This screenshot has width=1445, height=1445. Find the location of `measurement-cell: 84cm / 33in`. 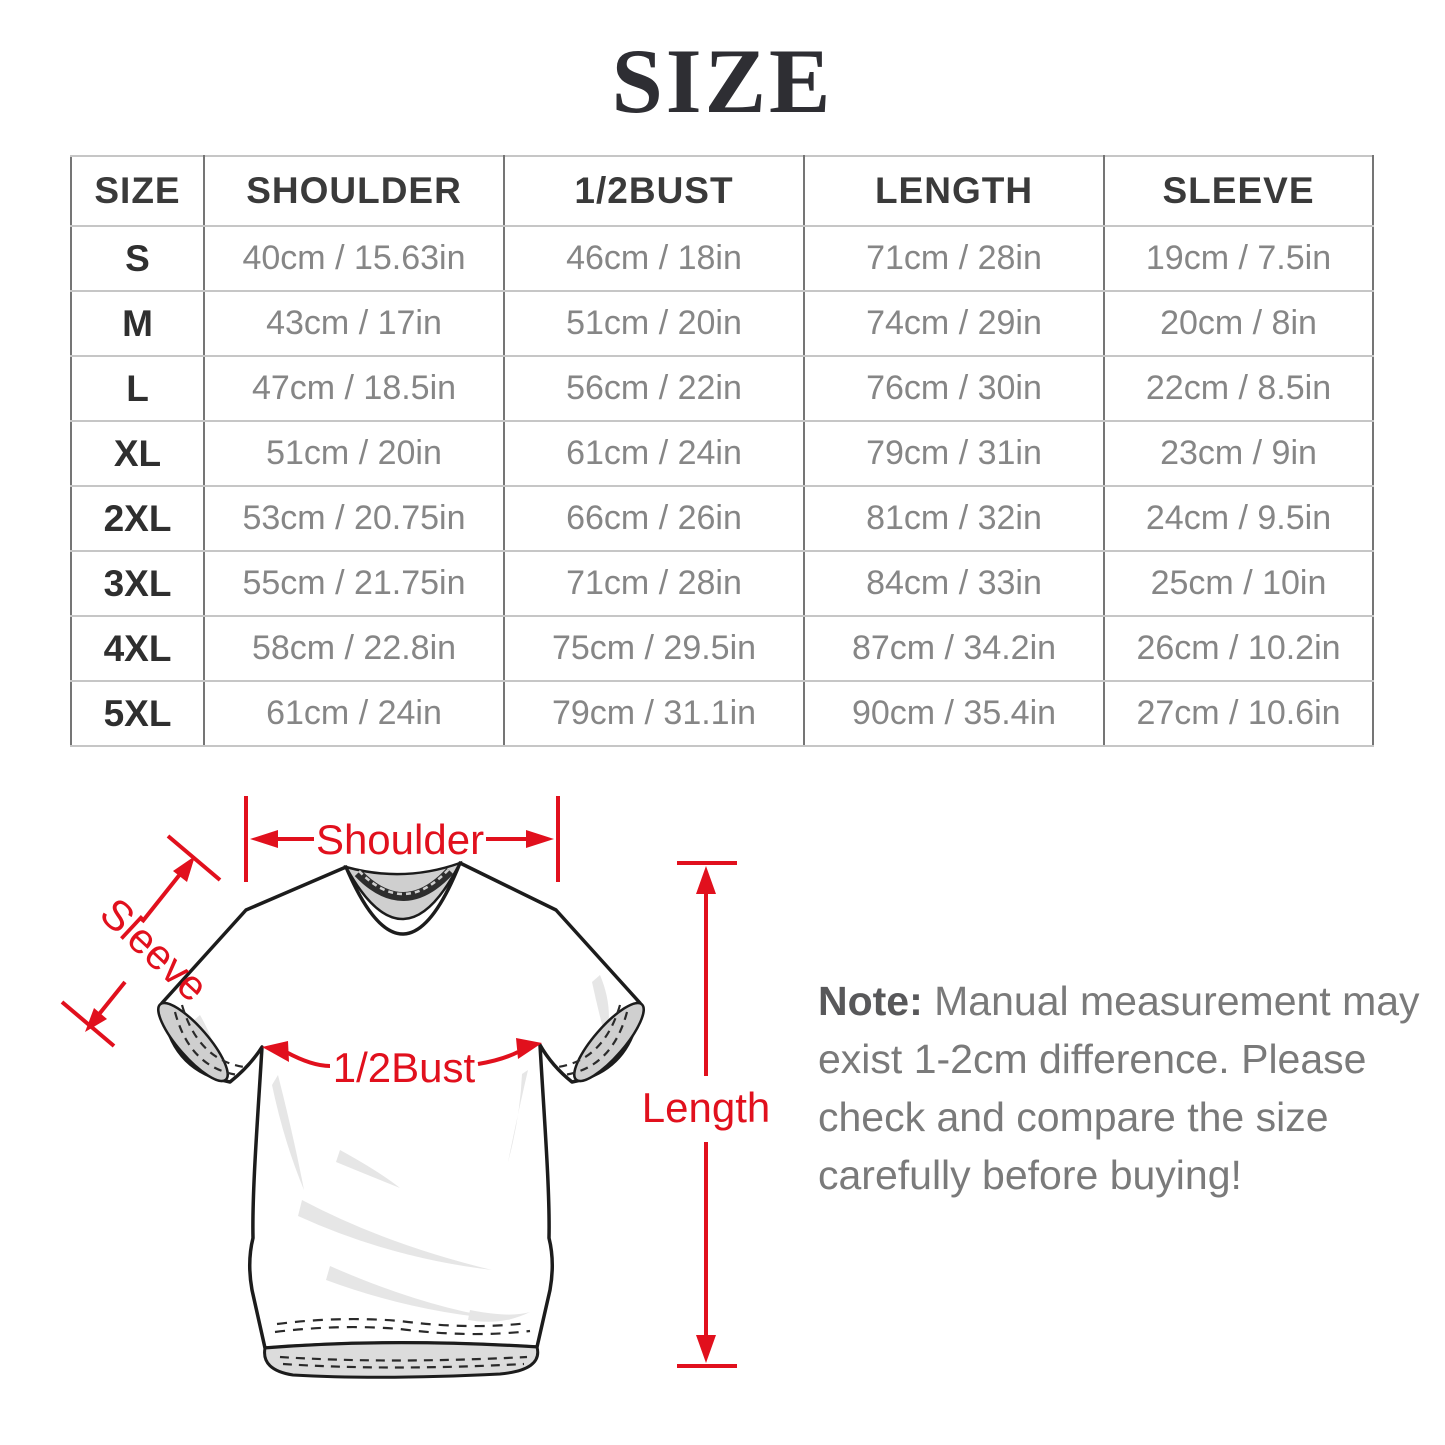

measurement-cell: 84cm / 33in is located at coordinates (954, 583).